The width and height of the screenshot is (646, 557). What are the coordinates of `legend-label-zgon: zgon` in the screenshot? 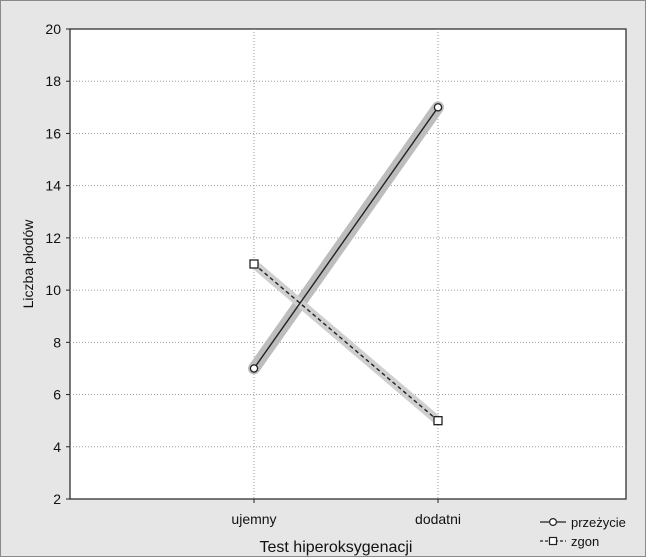 It's located at (585, 541).